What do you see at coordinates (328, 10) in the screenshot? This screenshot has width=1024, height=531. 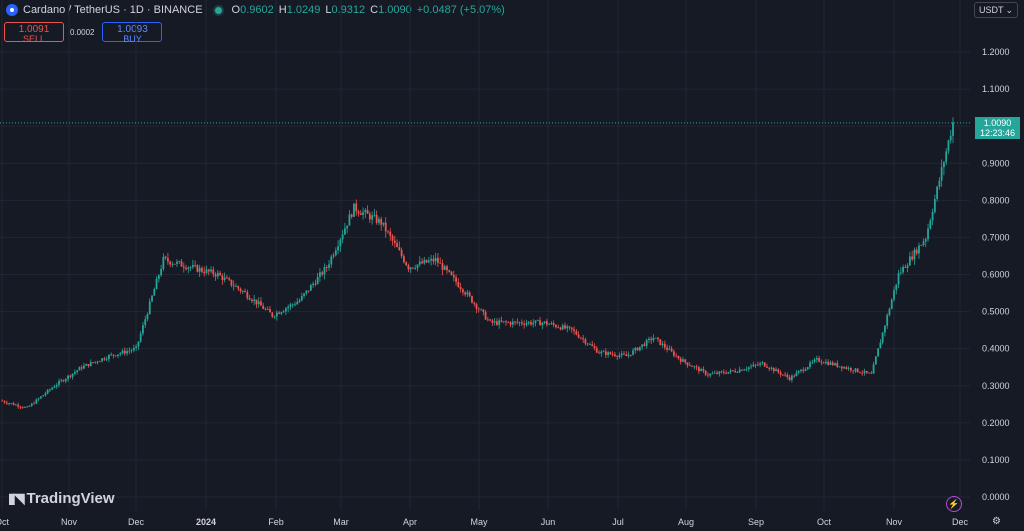 I see `low-key: L` at bounding box center [328, 10].